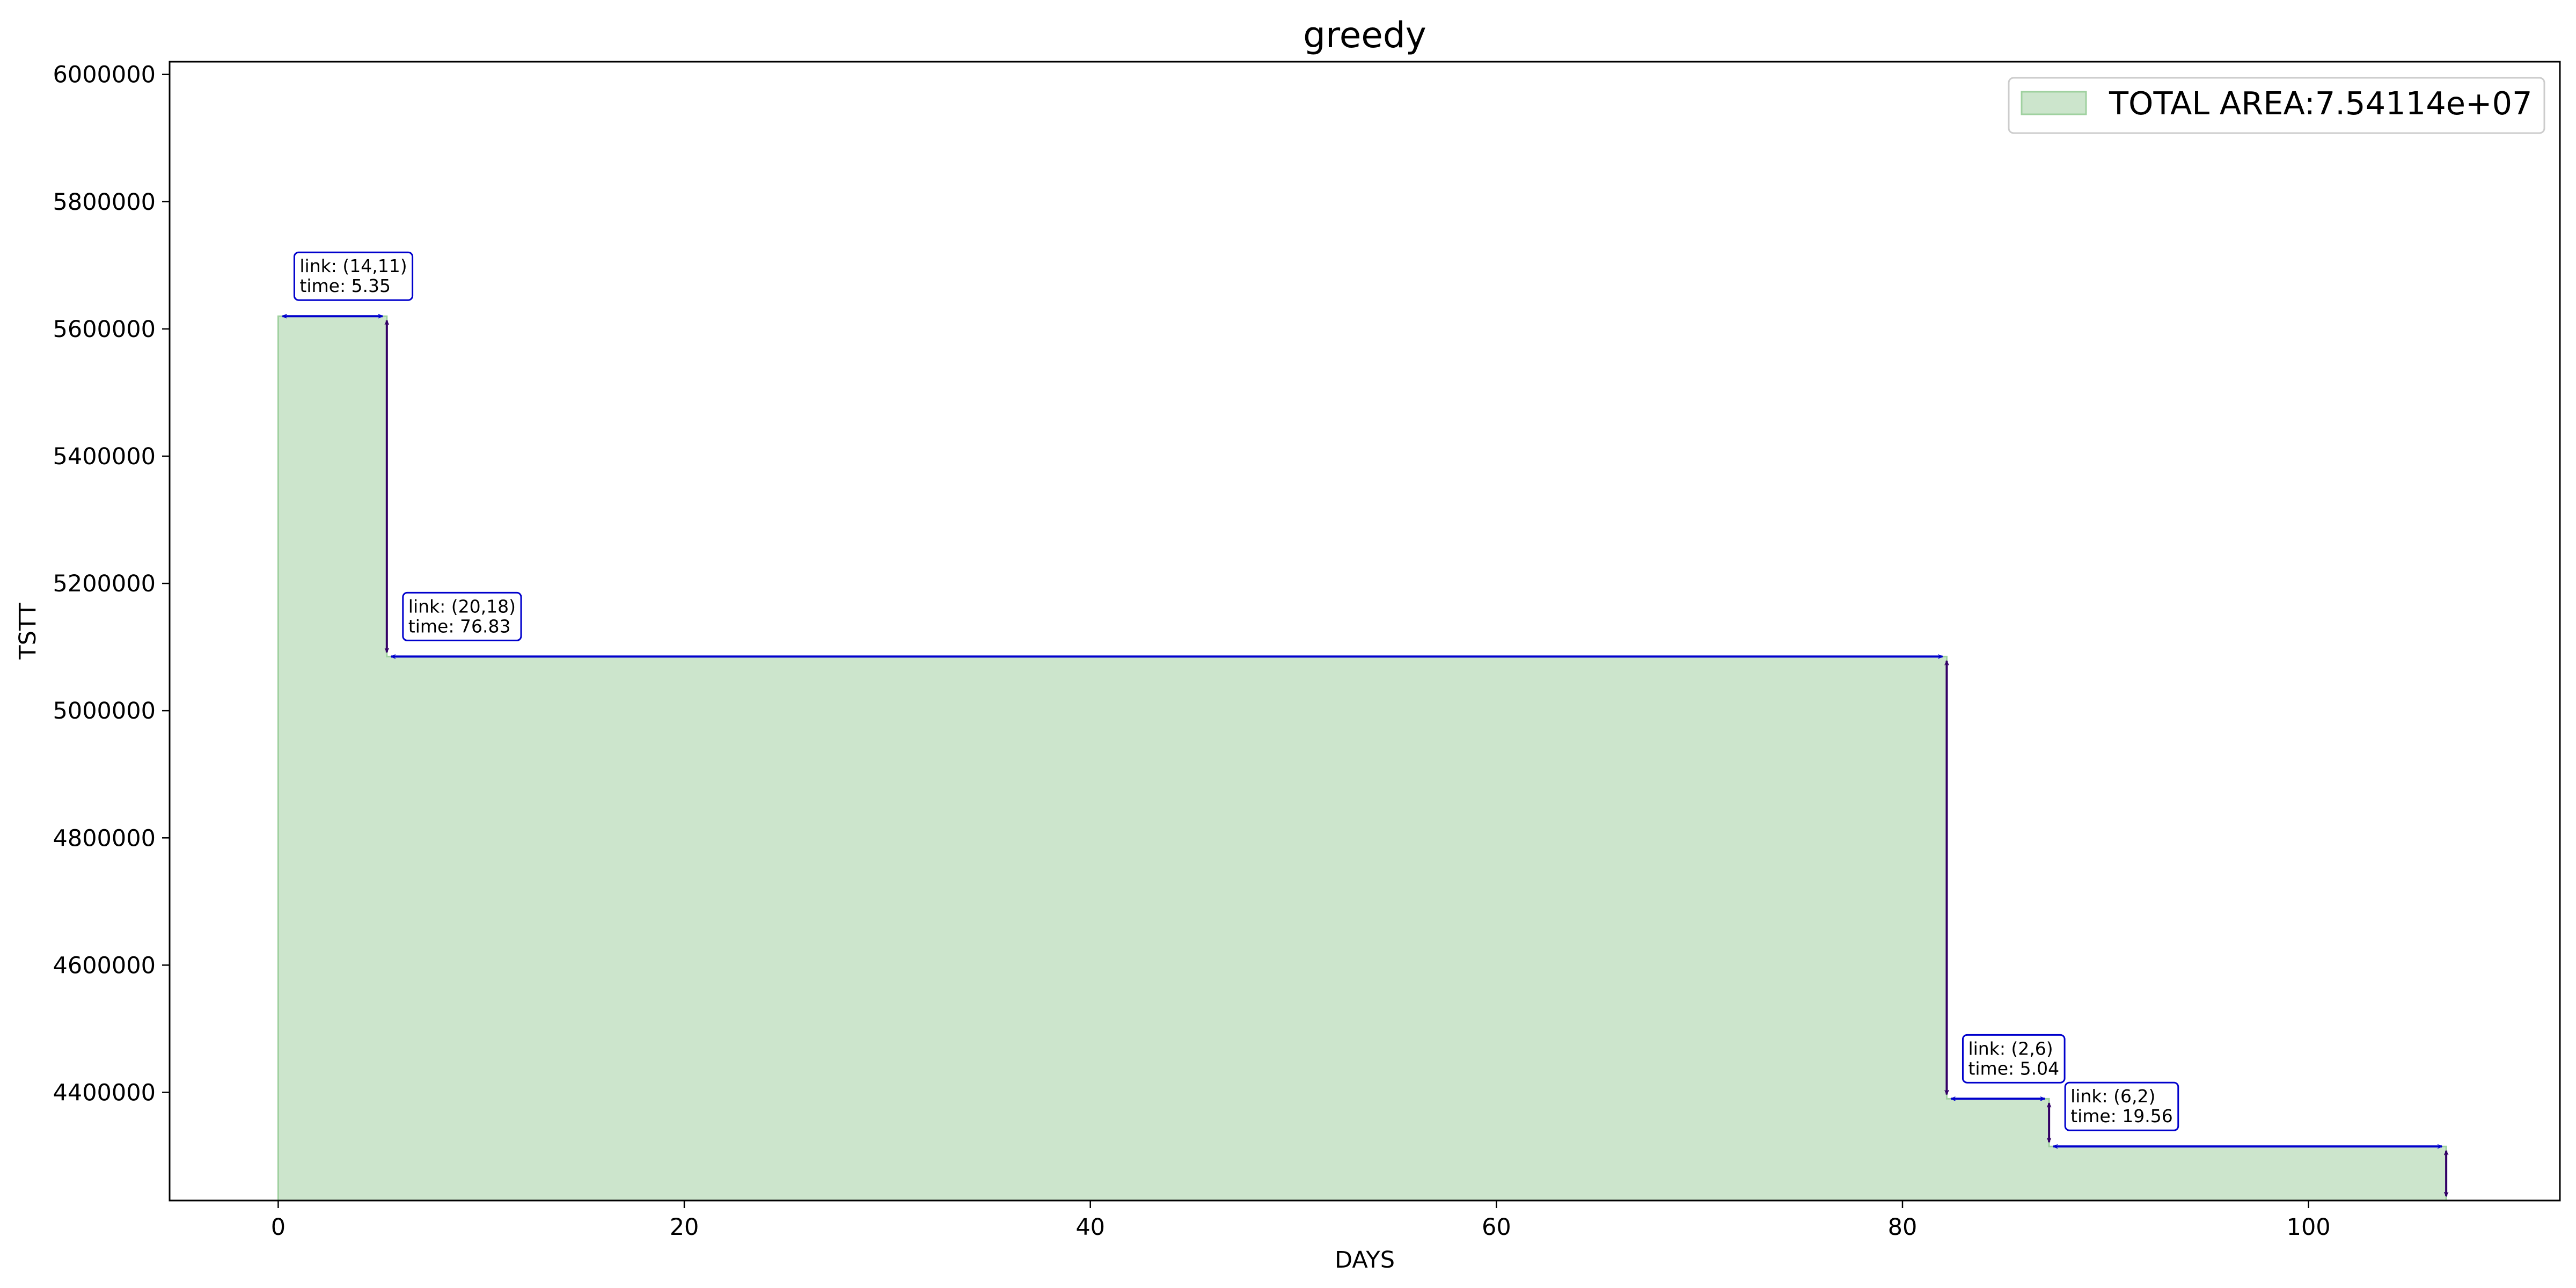 The height and width of the screenshot is (1288, 2576). I want to click on y-axis-label: TSTT, so click(27, 631).